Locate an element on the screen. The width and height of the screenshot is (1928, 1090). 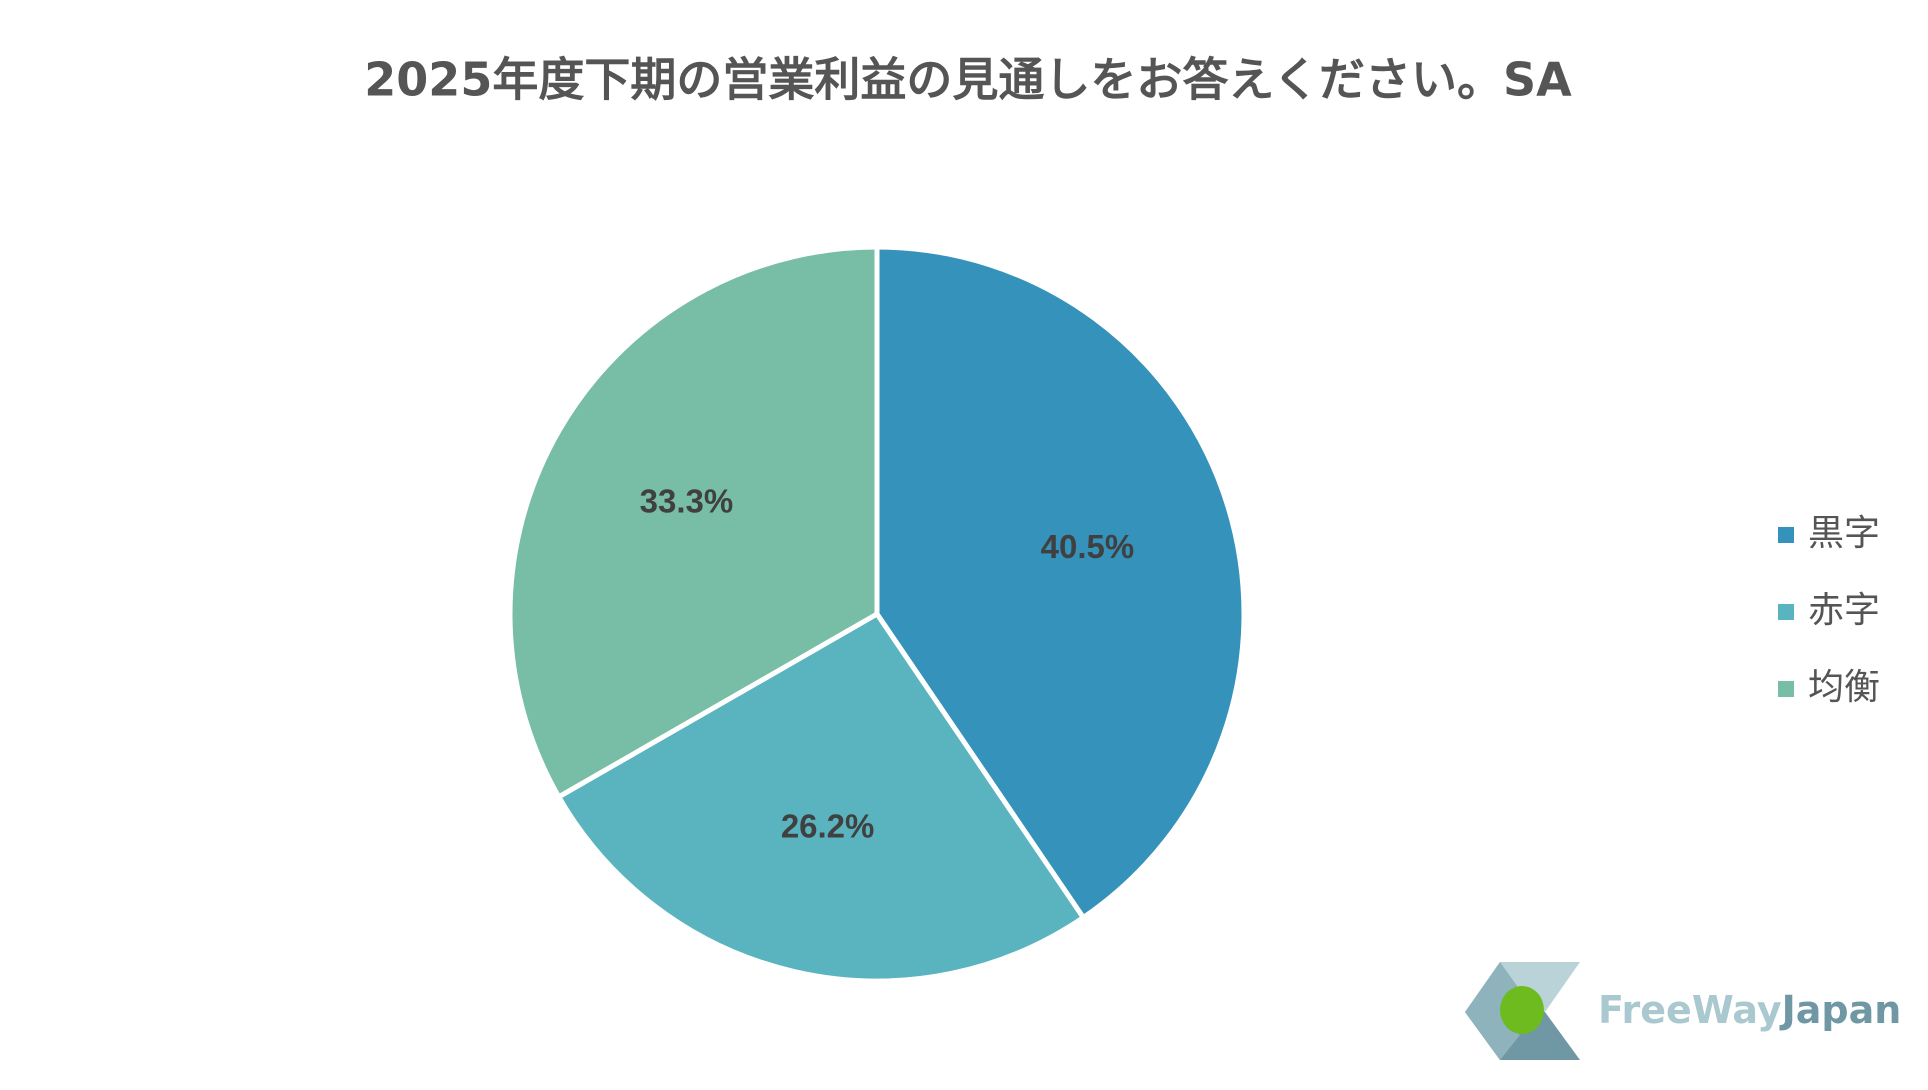
legend-label: 均衡 is located at coordinates (1844, 687).